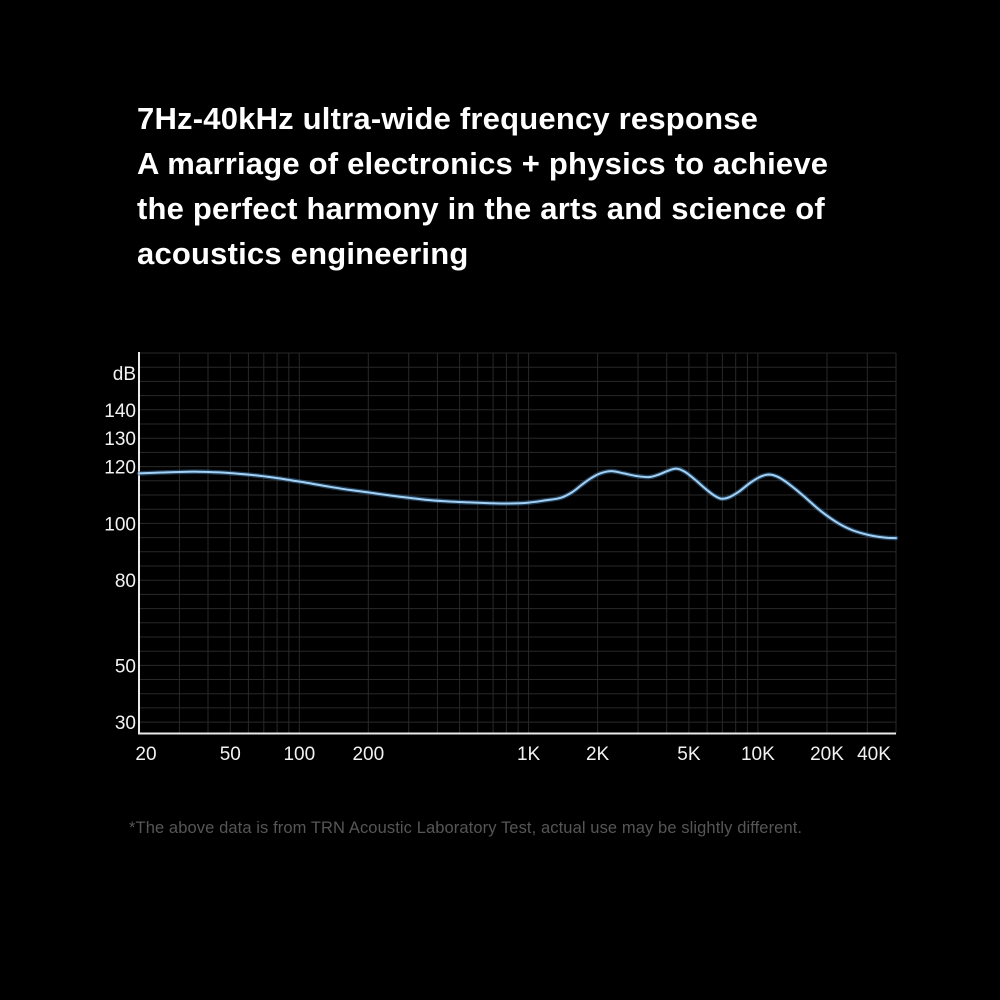  I want to click on response-curve, so click(517, 503).